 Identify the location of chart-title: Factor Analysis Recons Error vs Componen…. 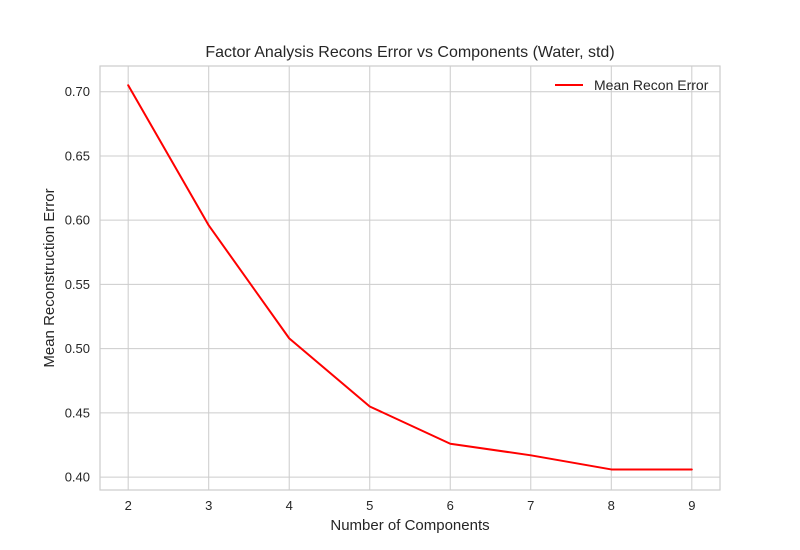
(409, 52).